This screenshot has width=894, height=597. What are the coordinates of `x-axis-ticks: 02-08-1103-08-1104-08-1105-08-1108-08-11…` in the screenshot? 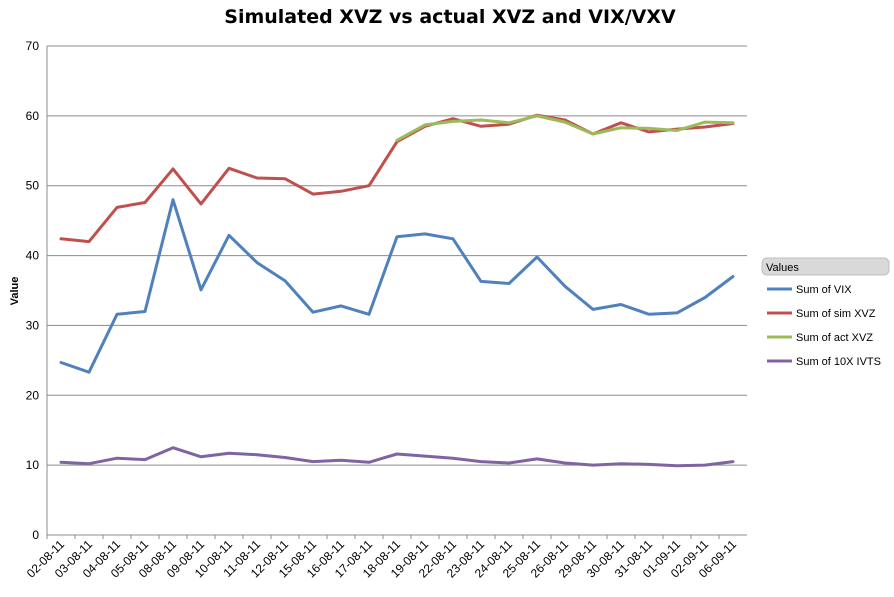 It's located at (381, 557).